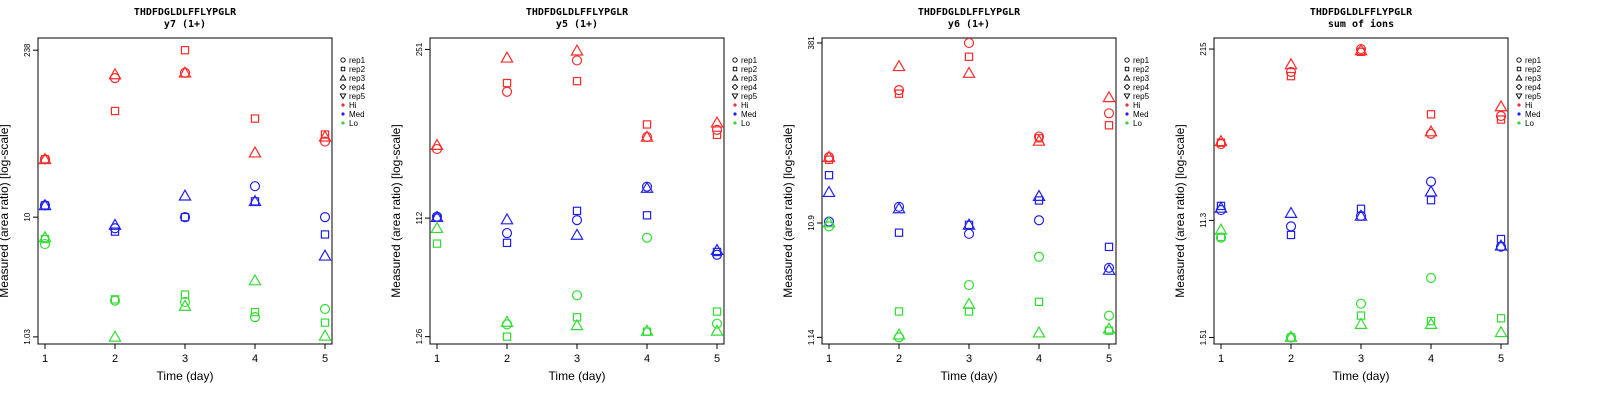 The height and width of the screenshot is (400, 1600). What do you see at coordinates (1519, 123) in the screenshot?
I see `legend-marker-lo` at bounding box center [1519, 123].